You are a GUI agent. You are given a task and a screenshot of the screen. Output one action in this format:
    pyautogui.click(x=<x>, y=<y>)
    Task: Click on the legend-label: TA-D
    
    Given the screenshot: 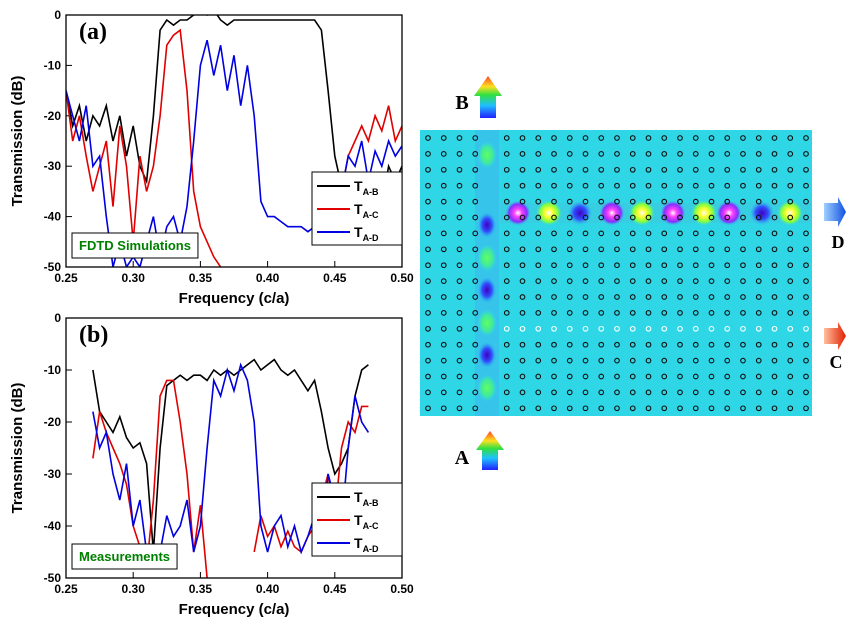 What is the action you would take?
    pyautogui.click(x=366, y=544)
    